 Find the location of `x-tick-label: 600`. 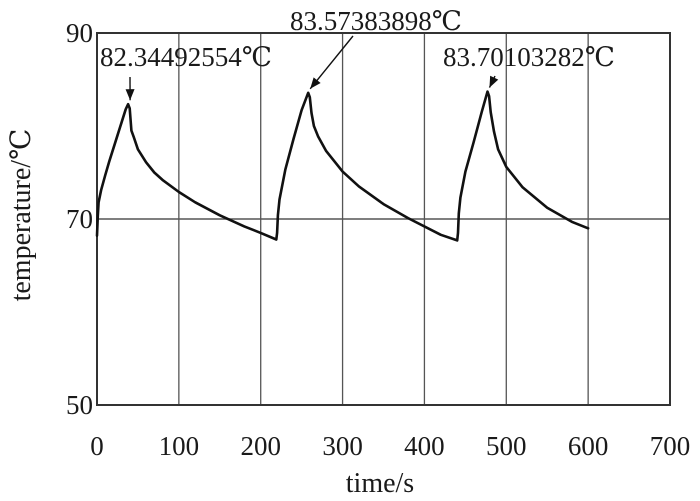

x-tick-label: 600 is located at coordinates (588, 446).